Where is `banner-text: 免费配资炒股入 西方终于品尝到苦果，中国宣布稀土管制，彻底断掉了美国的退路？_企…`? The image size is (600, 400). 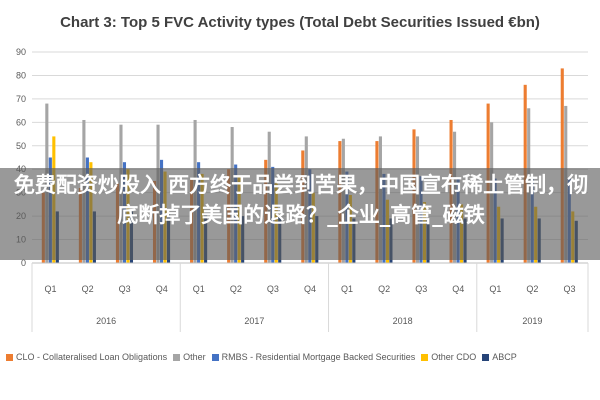 banner-text: 免费配资炒股入 西方终于品尝到苦果，中国宣布稀土管制，彻底断掉了美国的退路？_企… is located at coordinates (301, 200).